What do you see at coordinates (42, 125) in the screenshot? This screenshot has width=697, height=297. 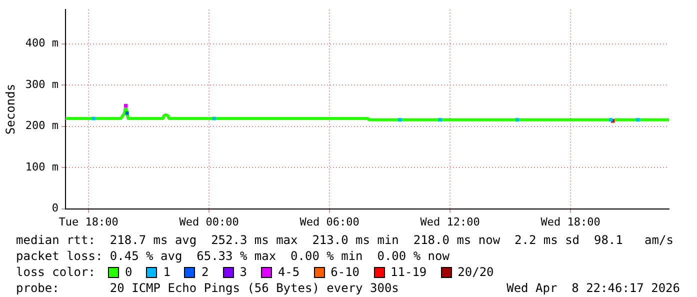 I see `y-tick-label: 200 m` at bounding box center [42, 125].